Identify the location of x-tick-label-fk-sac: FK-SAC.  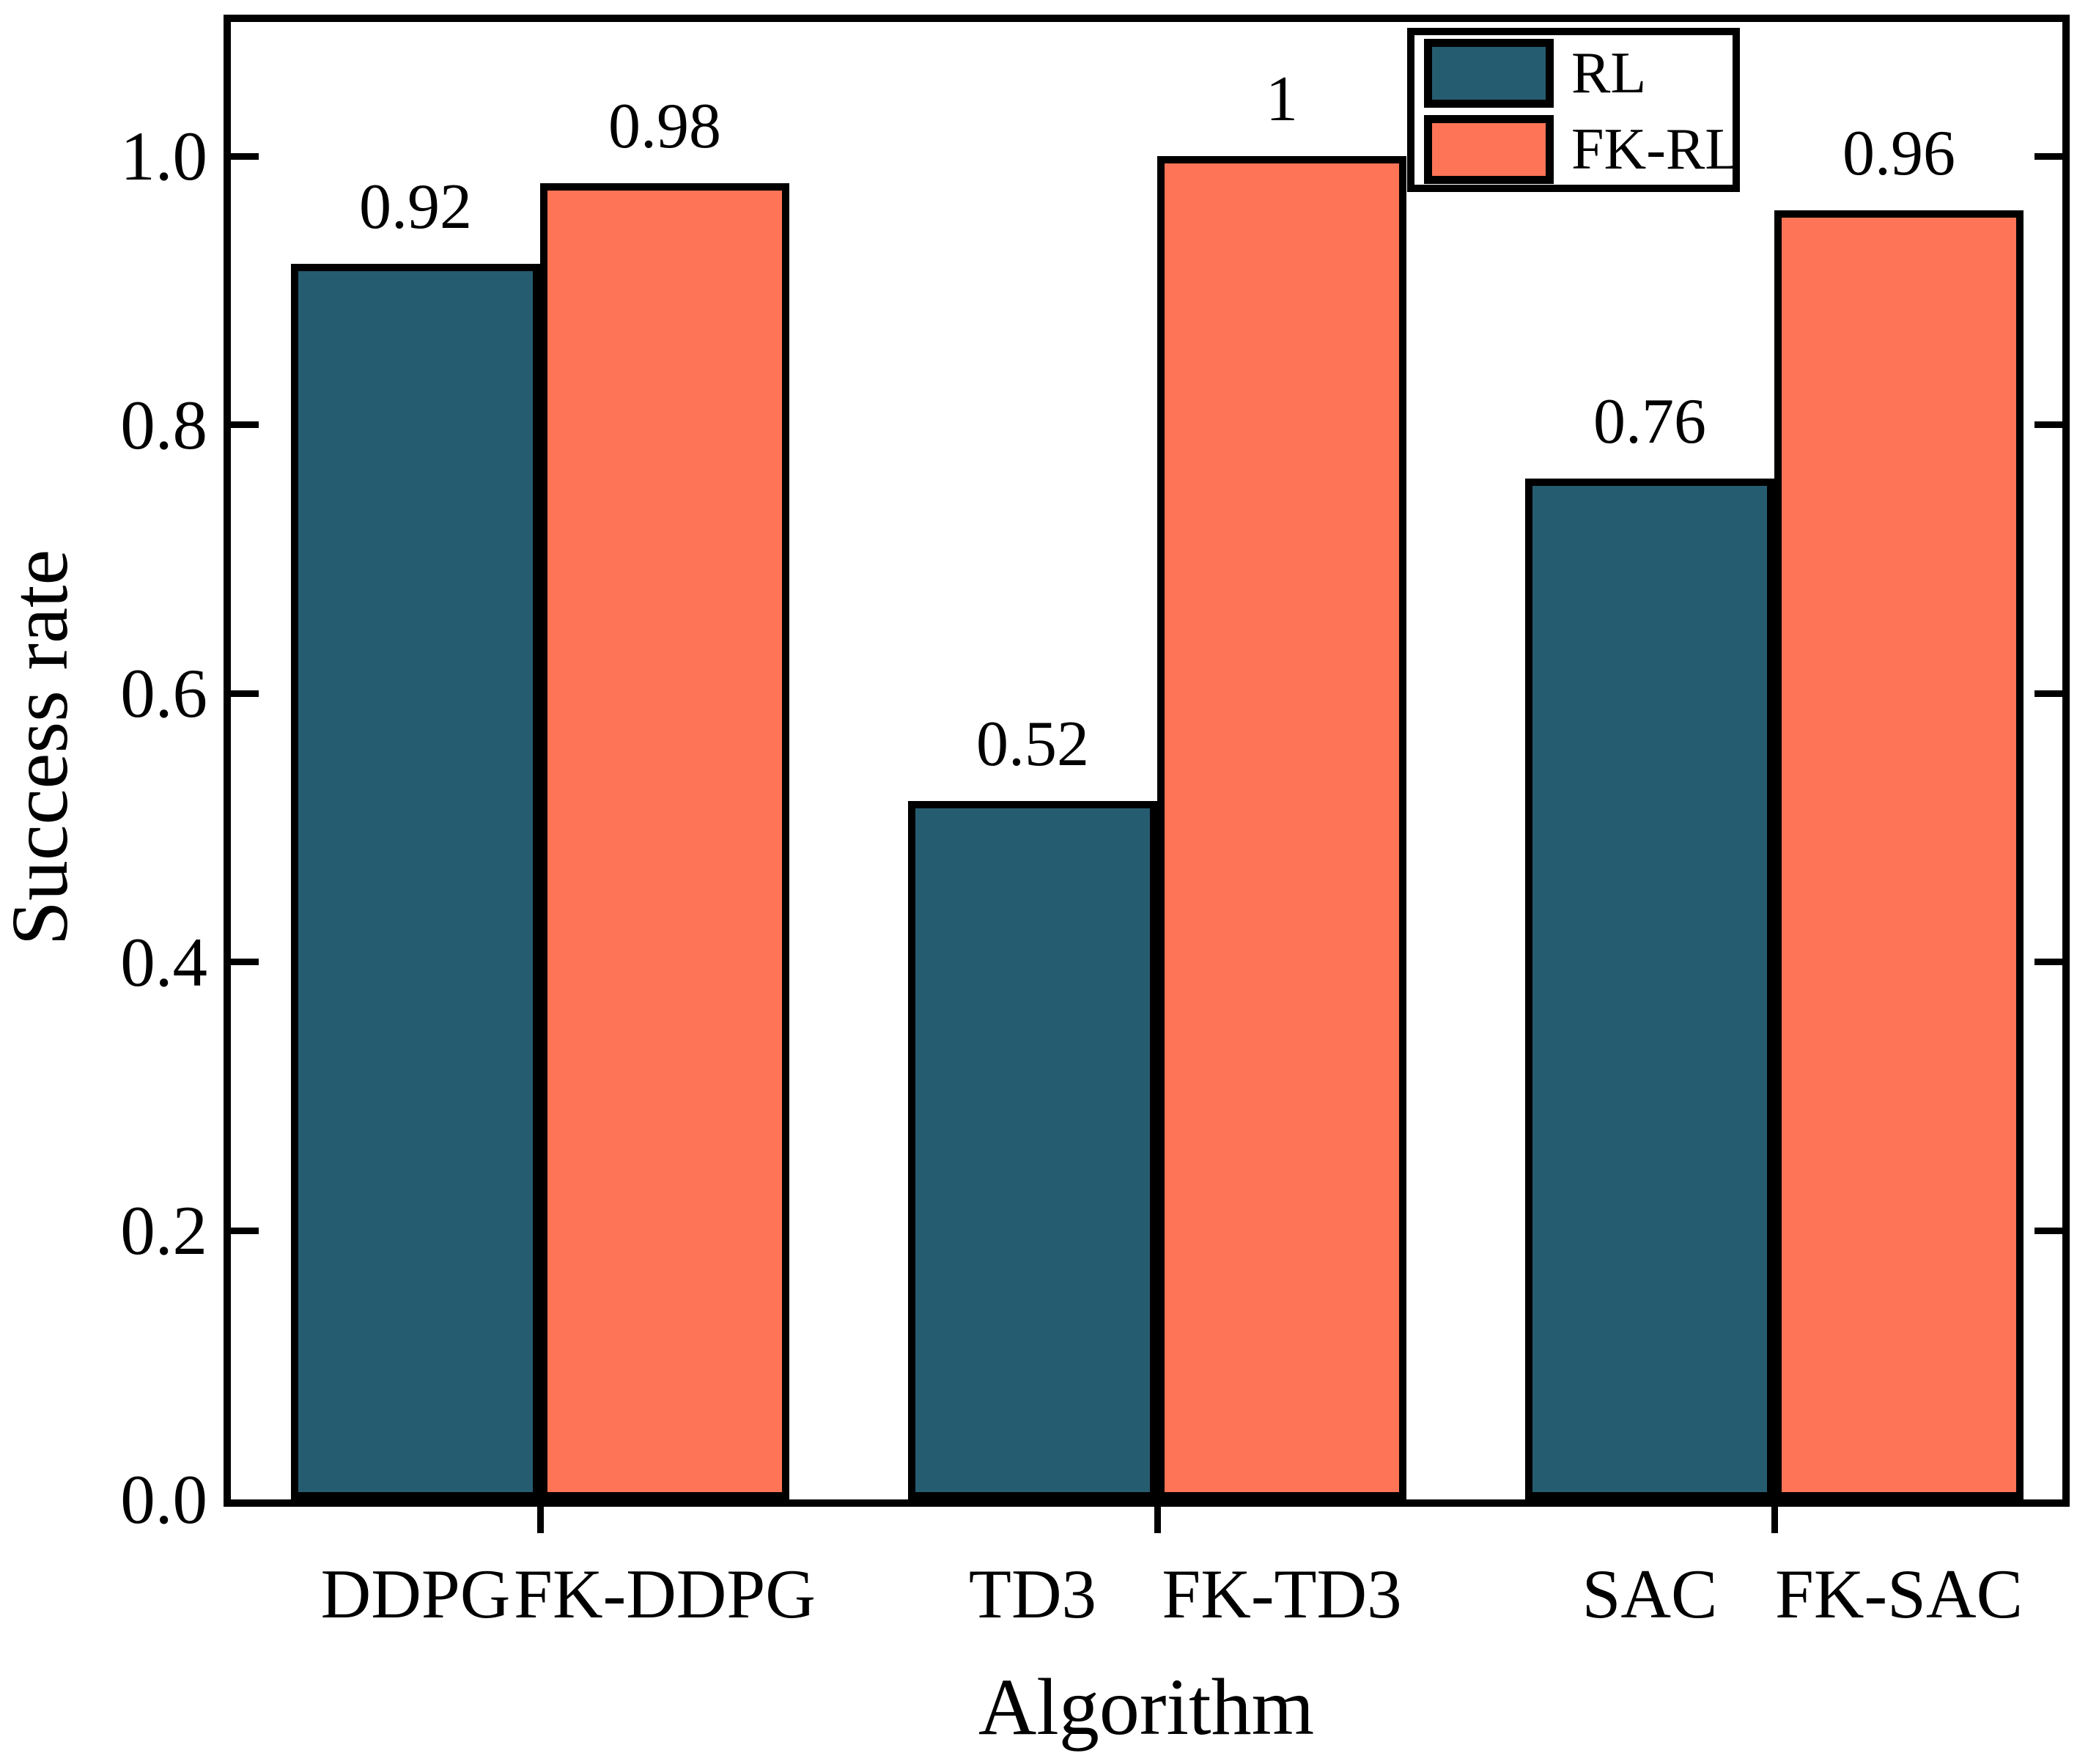
(1899, 1594).